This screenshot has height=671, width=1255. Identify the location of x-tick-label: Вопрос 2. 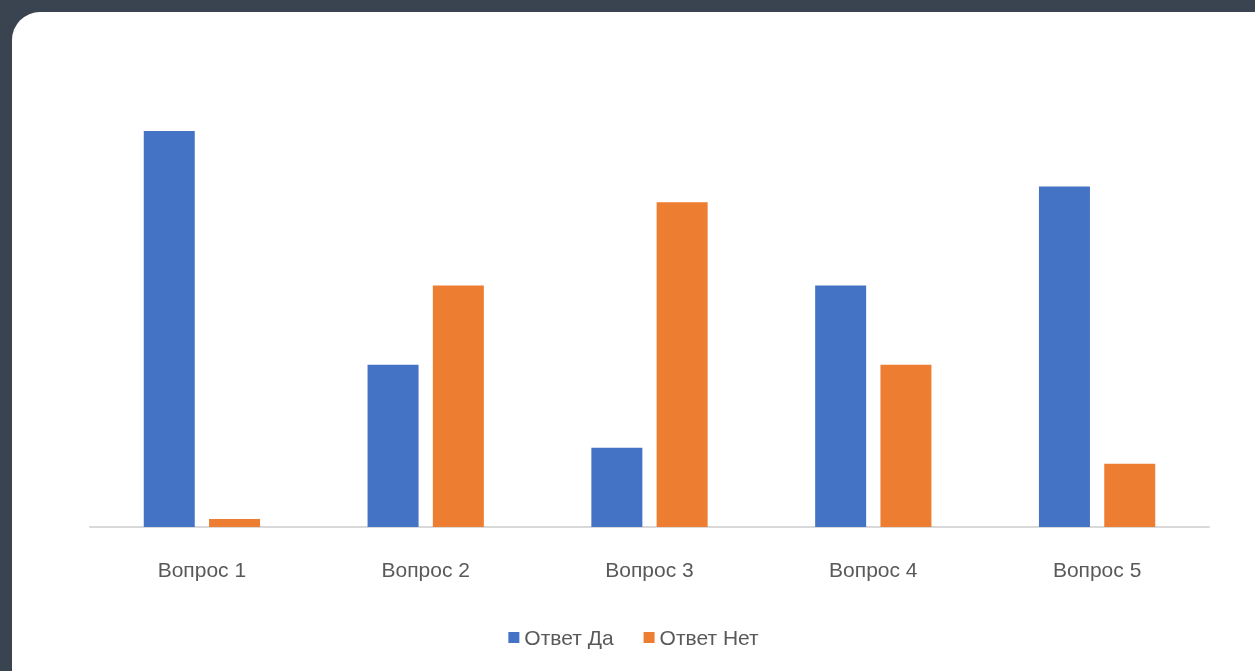
(425, 569).